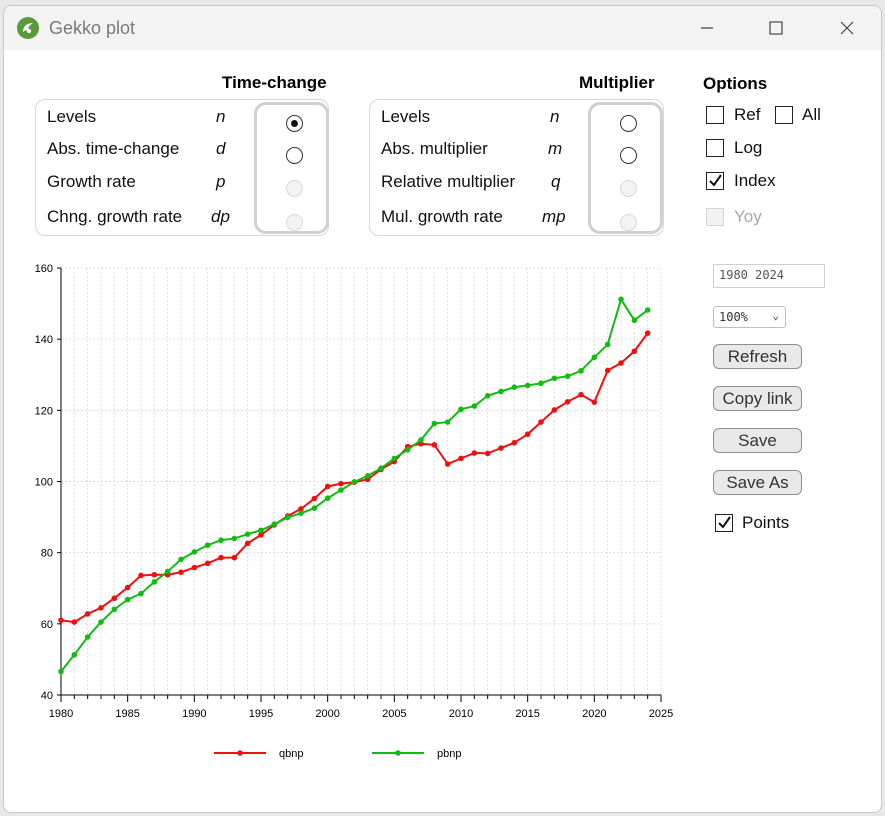 This screenshot has height=816, width=885. Describe the element at coordinates (44, 411) in the screenshot. I see `y-tick-label: 120` at that location.